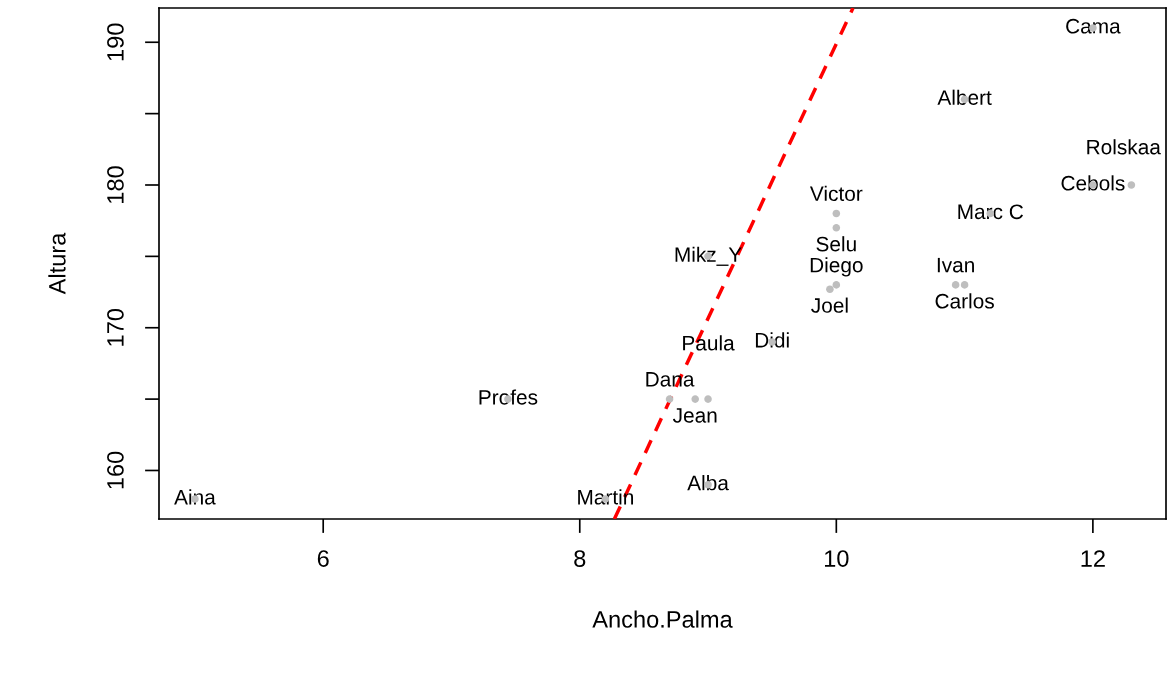 This screenshot has height=677, width=1176. I want to click on x-axis-title: Ancho.Palma, so click(662, 619).